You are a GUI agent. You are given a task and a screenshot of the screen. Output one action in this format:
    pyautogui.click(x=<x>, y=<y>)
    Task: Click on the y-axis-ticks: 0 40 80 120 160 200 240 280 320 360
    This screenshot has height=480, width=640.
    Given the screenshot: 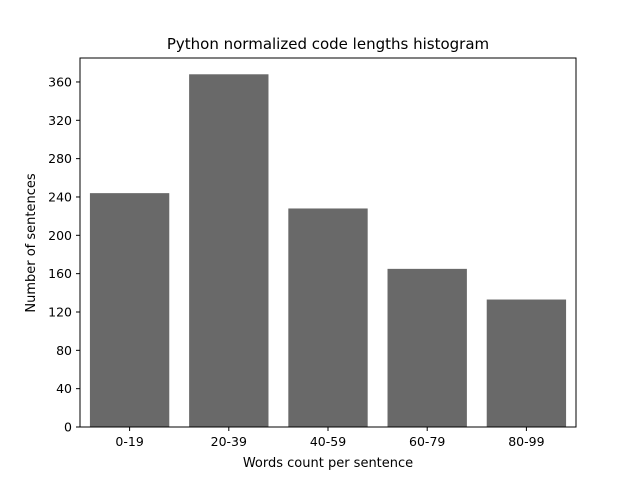 What is the action you would take?
    pyautogui.click(x=64, y=254)
    